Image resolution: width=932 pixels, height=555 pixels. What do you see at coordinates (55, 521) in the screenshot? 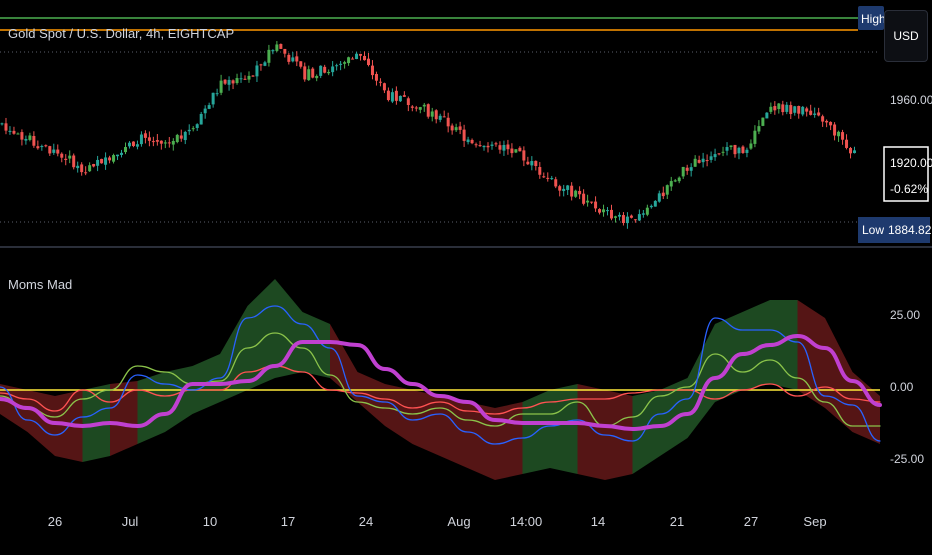
I see `time-axis-label: 26` at bounding box center [55, 521].